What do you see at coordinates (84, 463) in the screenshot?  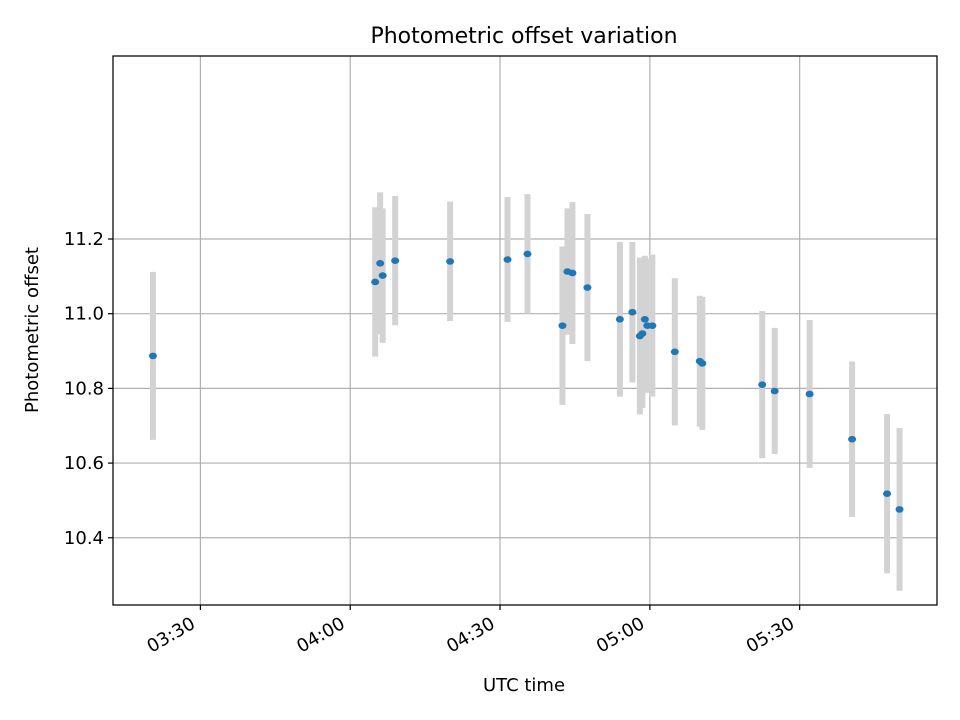 I see `y-tick-label: 10.6` at bounding box center [84, 463].